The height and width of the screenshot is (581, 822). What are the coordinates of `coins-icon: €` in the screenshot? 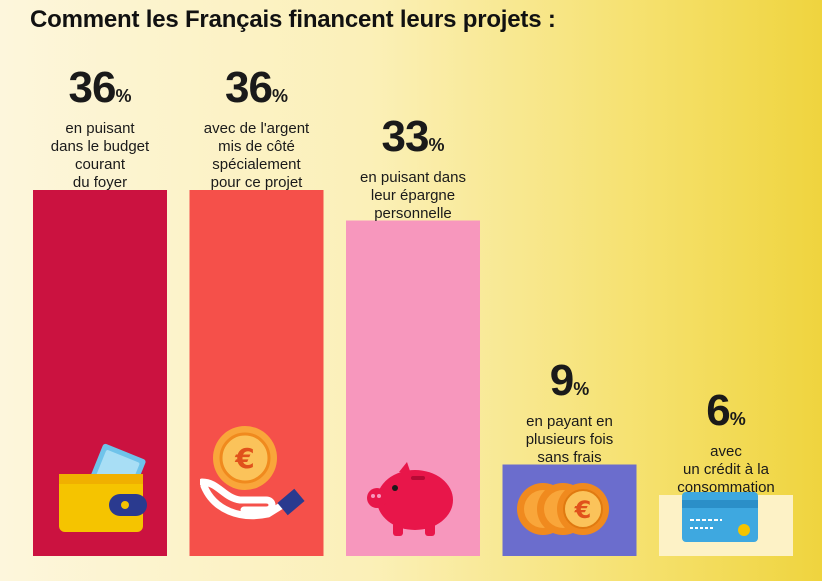 It's located at (563, 509).